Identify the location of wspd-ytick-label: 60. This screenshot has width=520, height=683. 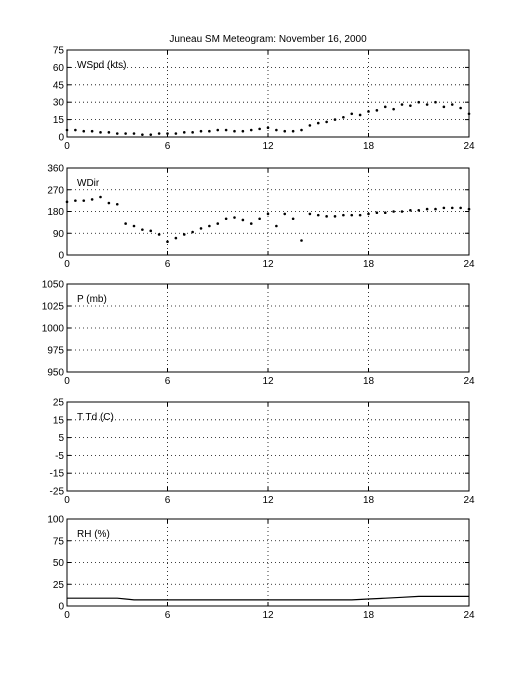
(59, 68).